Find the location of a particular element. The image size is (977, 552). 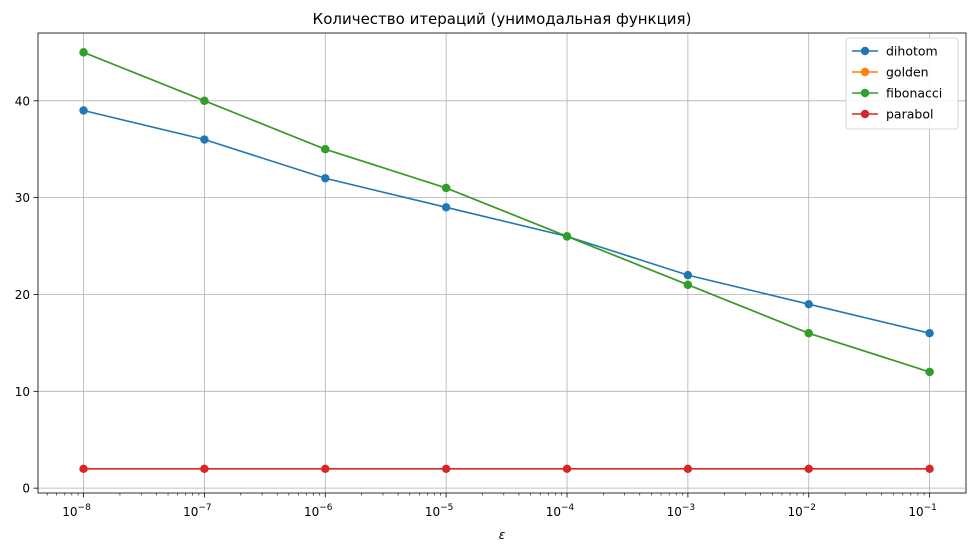

x-axis-label: ε is located at coordinates (502, 535).